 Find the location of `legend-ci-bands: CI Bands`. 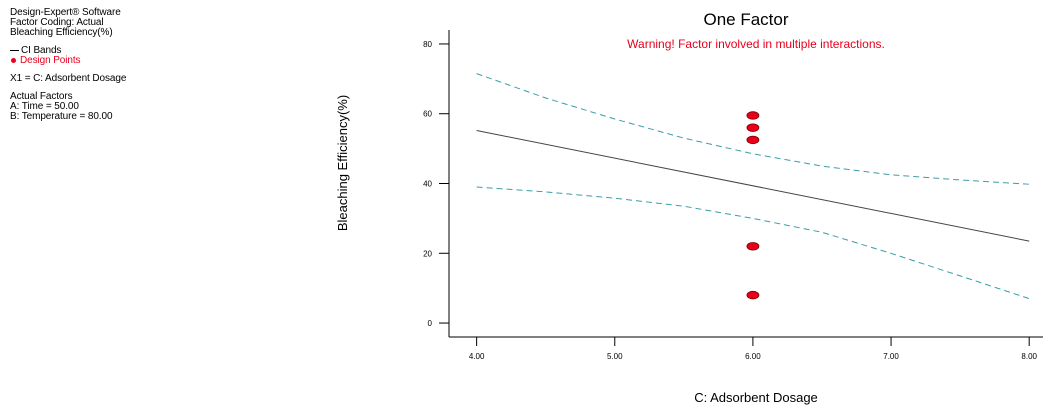

legend-ci-bands: CI Bands is located at coordinates (160, 51).